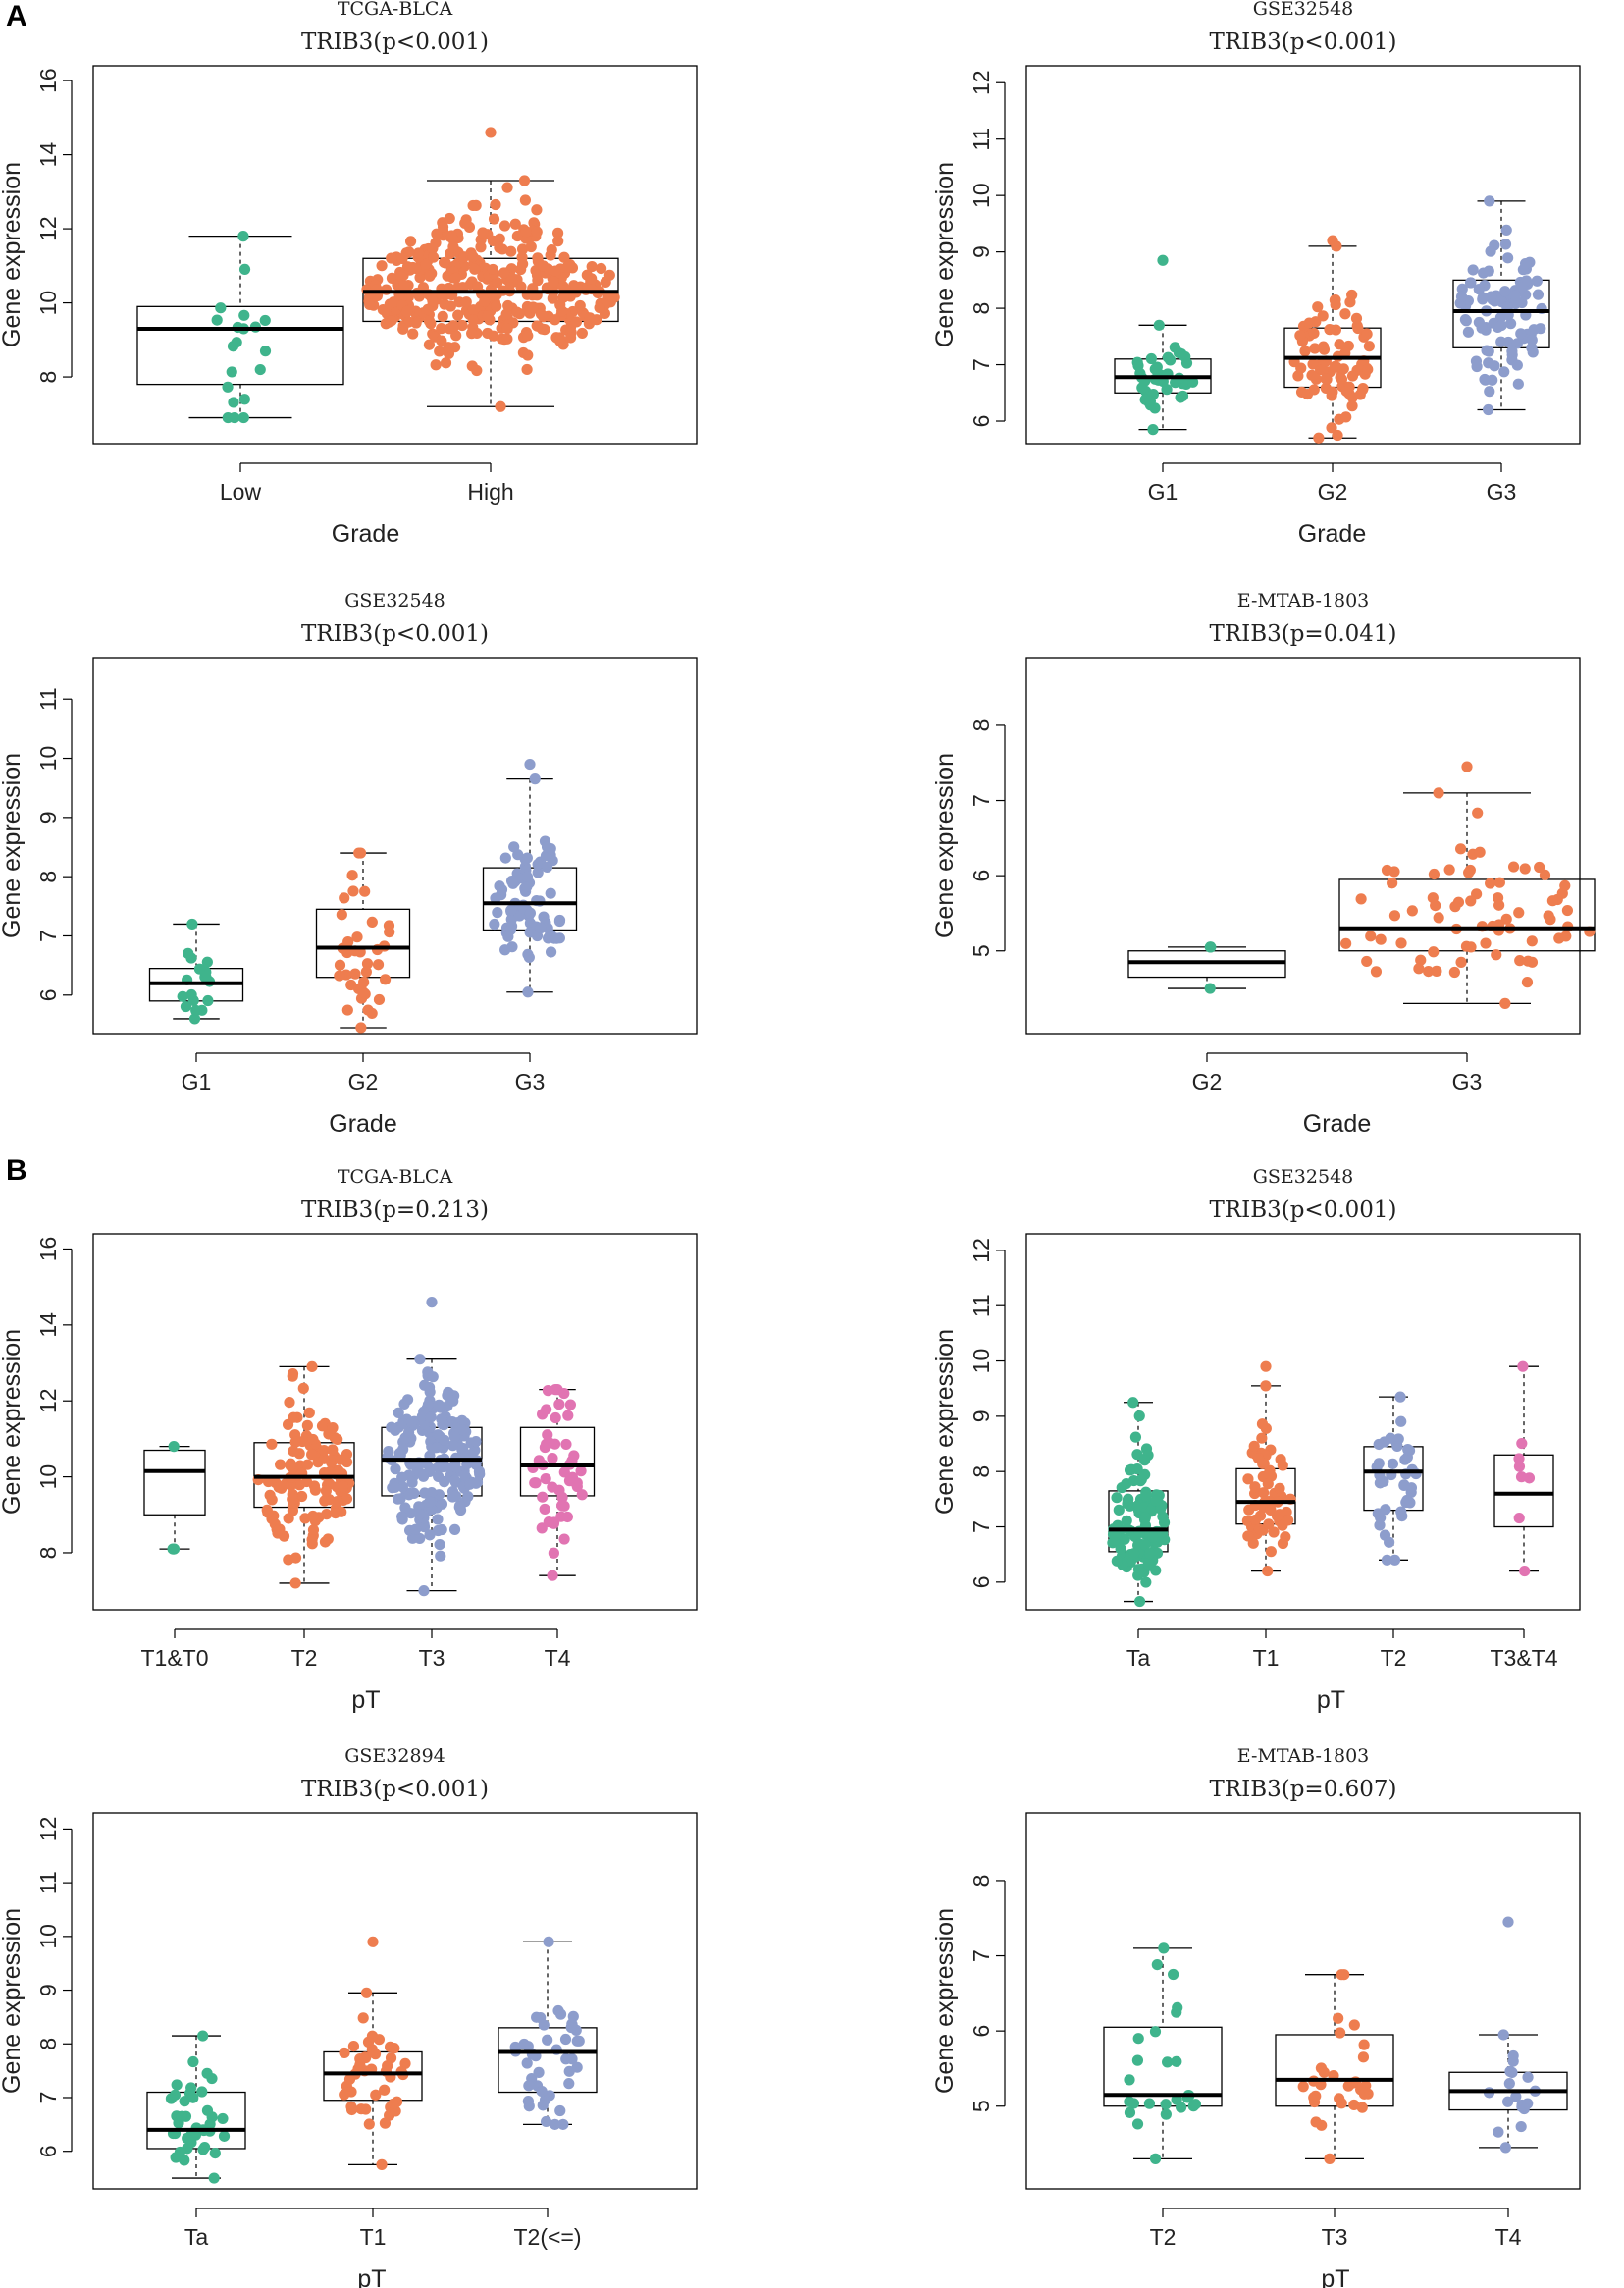 The height and width of the screenshot is (2288, 1624). What do you see at coordinates (48, 1400) in the screenshot?
I see `y-tick-label: 12` at bounding box center [48, 1400].